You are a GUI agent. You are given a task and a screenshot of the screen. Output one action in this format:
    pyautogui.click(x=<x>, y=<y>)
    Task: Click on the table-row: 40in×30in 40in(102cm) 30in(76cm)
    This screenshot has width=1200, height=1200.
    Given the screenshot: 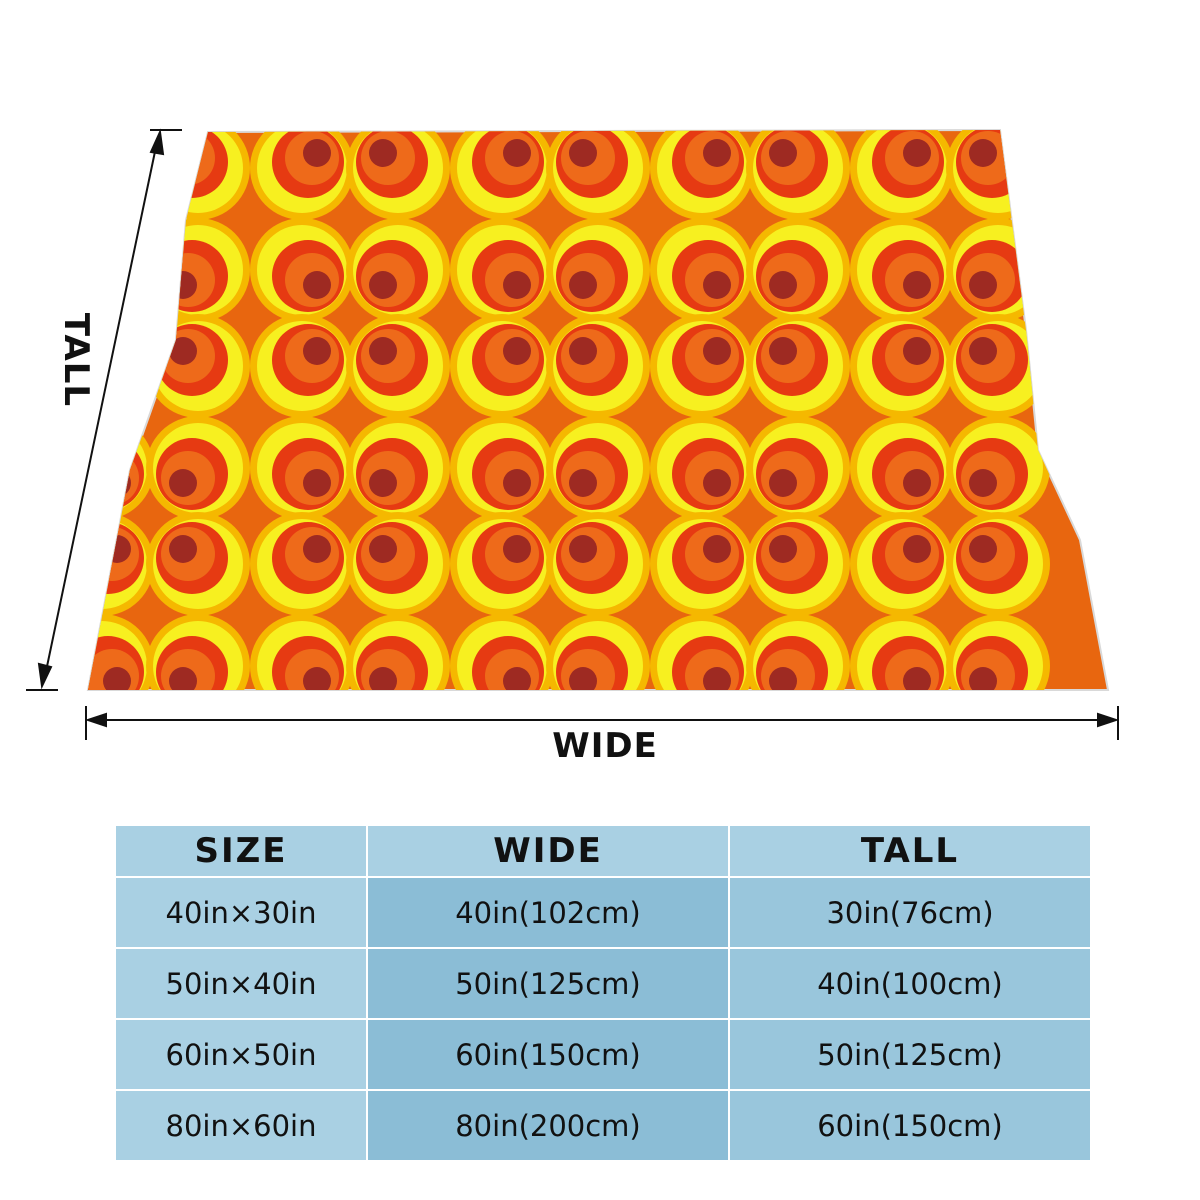 What is the action you would take?
    pyautogui.click(x=603, y=912)
    